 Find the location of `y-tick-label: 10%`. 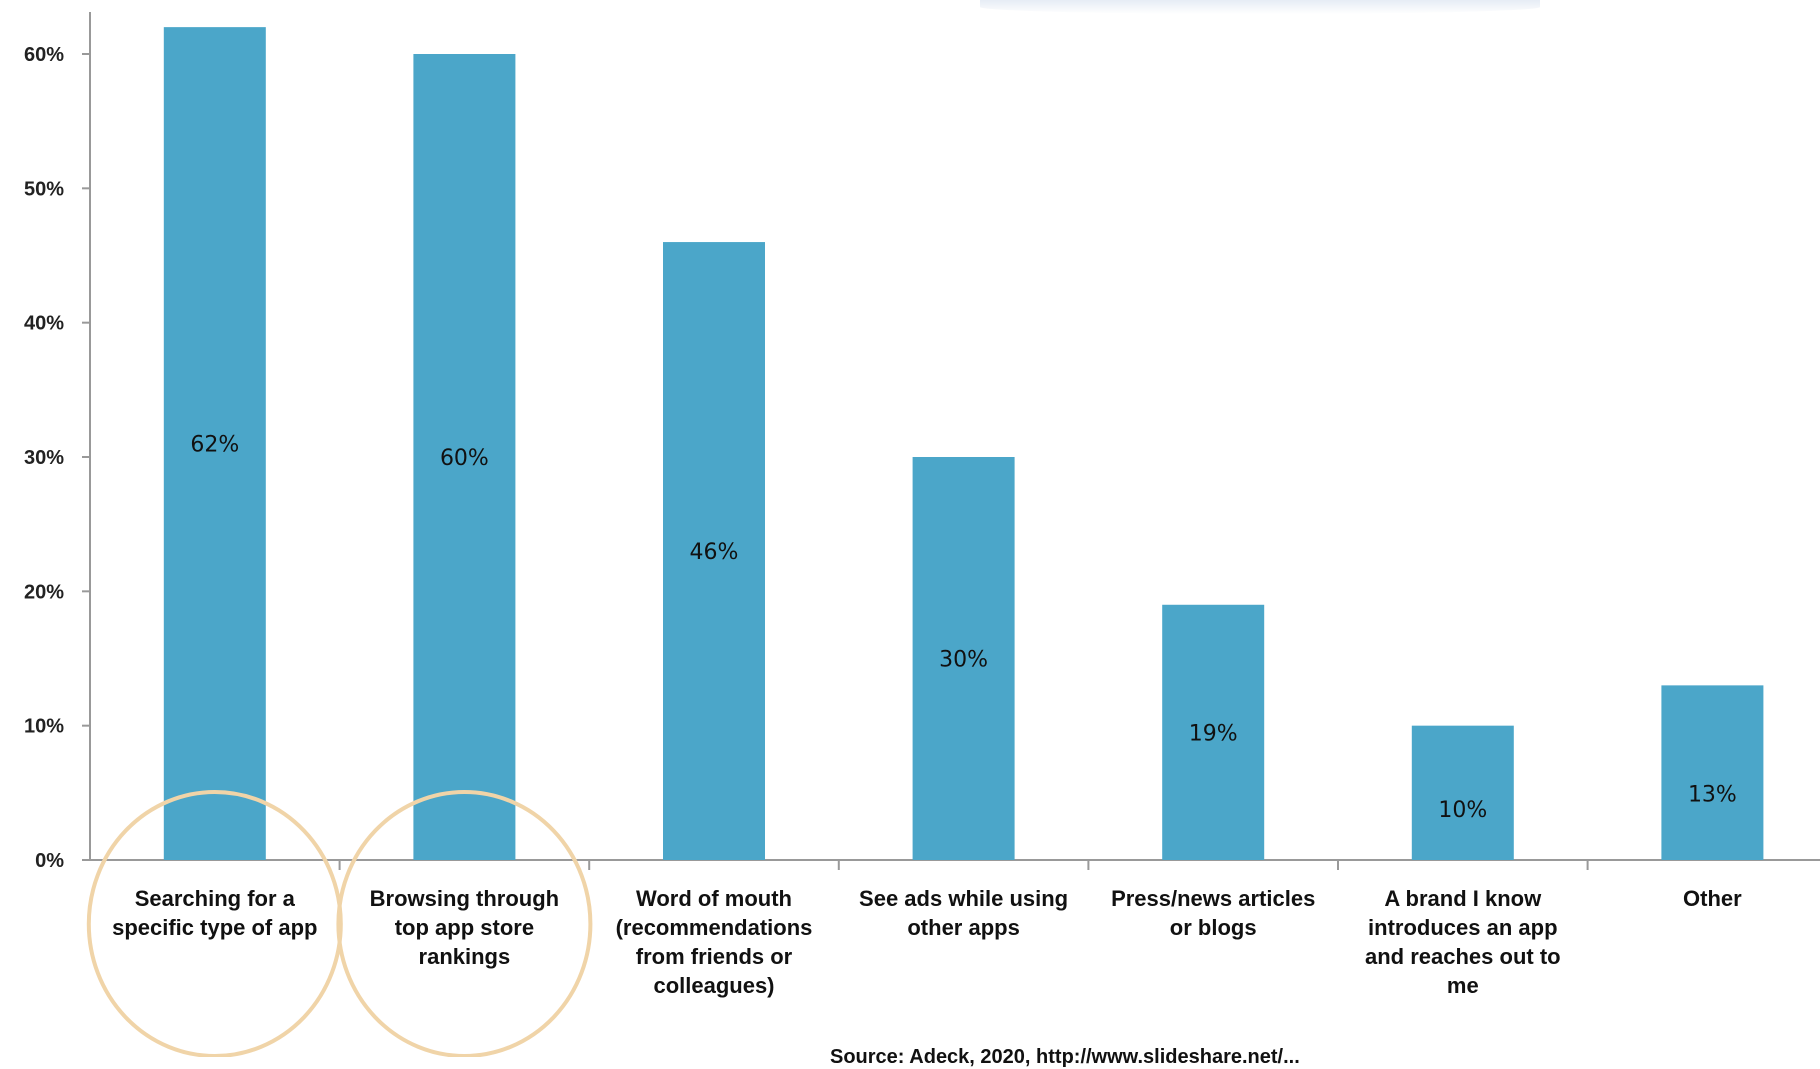

y-tick-label: 10% is located at coordinates (44, 727).